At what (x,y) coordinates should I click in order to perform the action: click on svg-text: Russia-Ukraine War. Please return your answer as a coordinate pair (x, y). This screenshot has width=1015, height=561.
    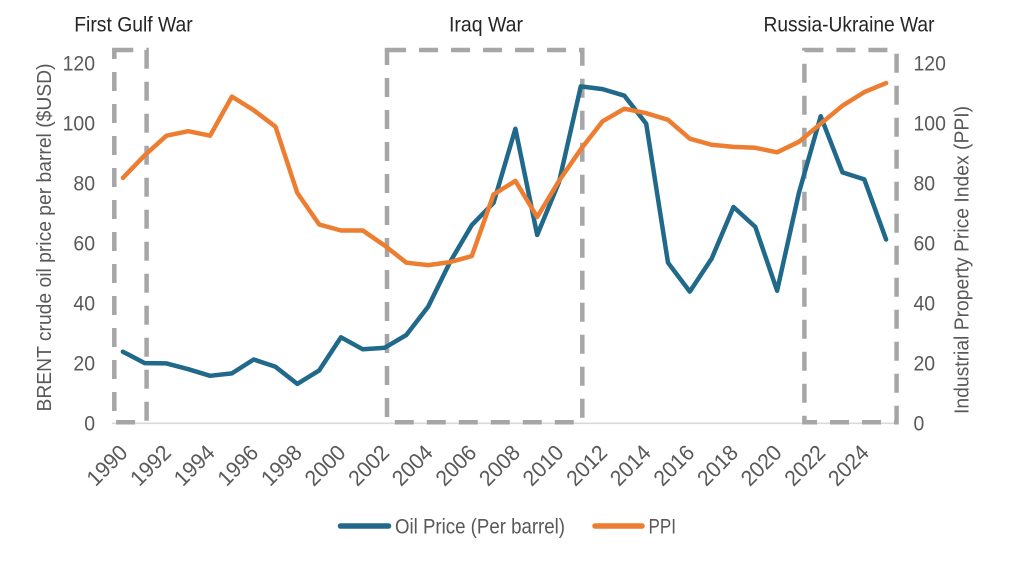
    Looking at the image, I should click on (849, 25).